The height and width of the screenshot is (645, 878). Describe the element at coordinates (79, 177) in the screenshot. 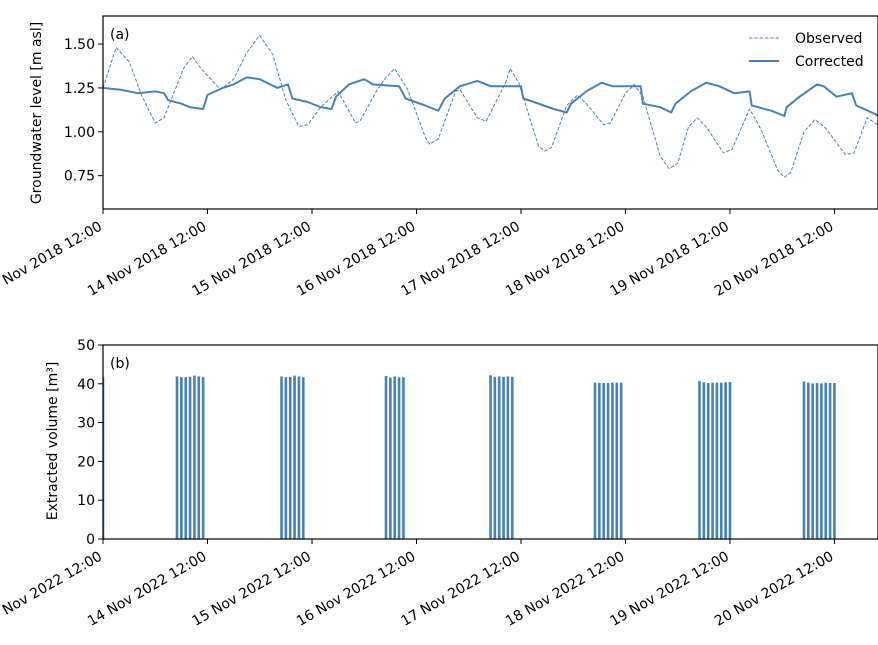

I see `y-tick-label: 0.75` at that location.